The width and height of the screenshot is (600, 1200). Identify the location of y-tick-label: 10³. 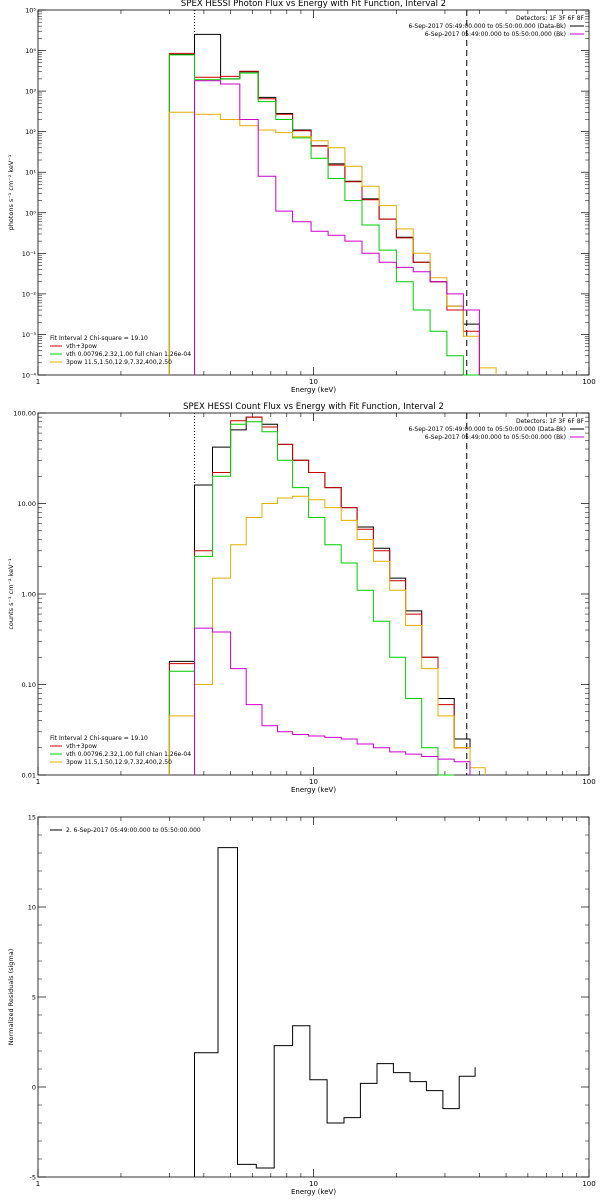
(30, 92).